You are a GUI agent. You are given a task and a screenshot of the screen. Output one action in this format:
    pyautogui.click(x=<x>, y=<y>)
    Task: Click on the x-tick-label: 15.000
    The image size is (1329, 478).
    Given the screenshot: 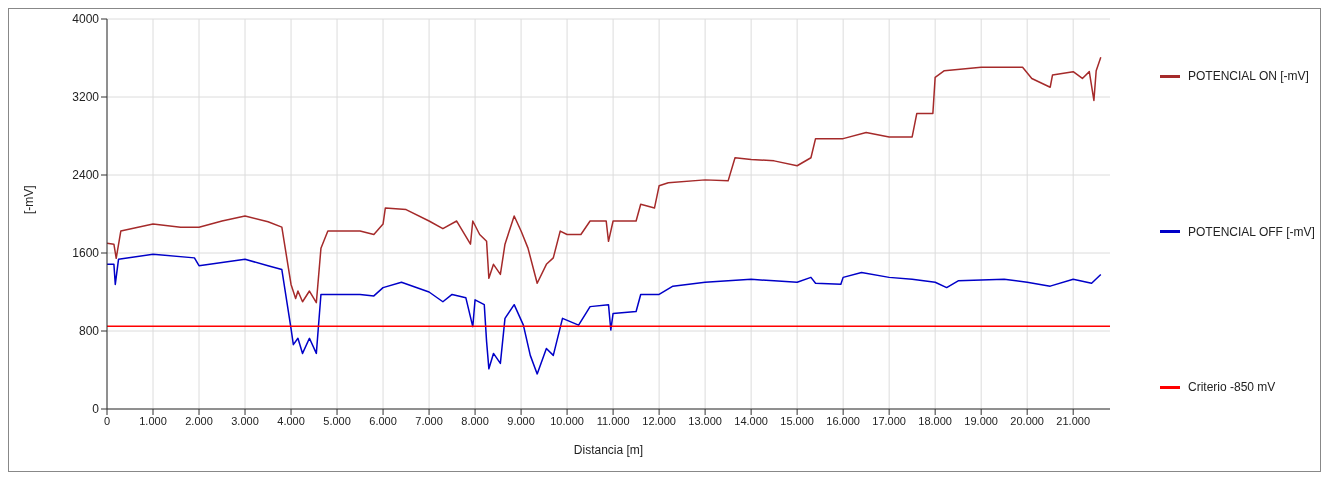 What is the action you would take?
    pyautogui.click(x=797, y=420)
    